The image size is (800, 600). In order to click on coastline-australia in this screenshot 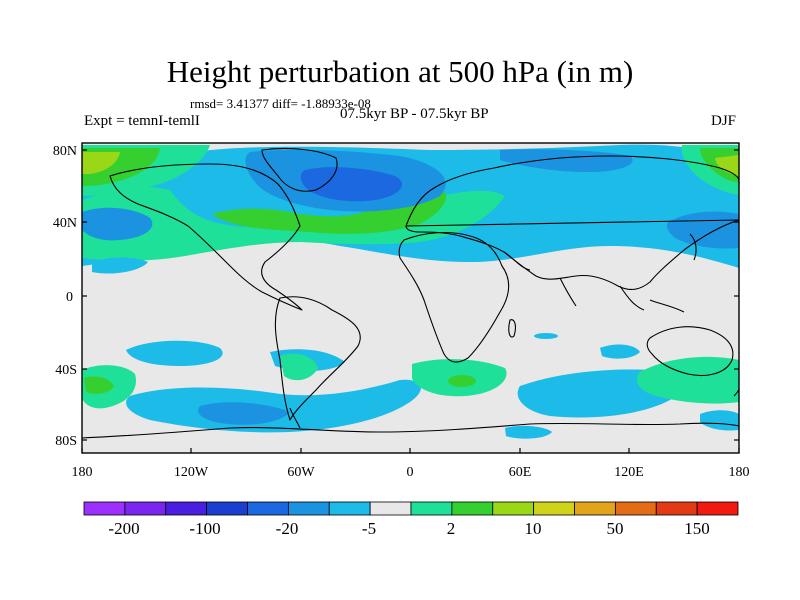, I will do `click(690, 351)`.